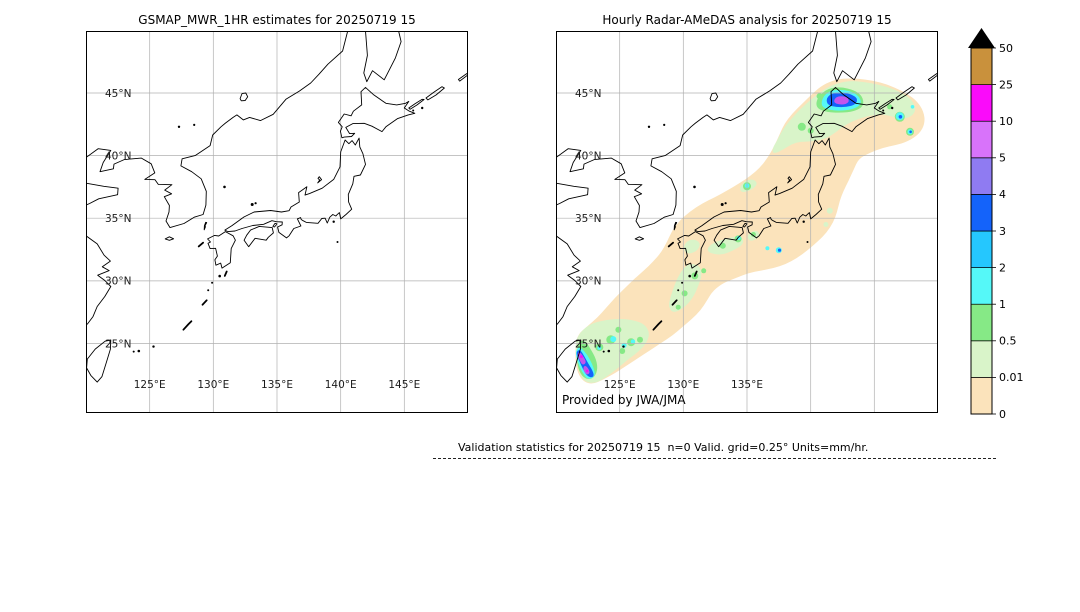 The height and width of the screenshot is (612, 1080). I want to click on left-map-title: GSMAP_MWR_1HR estimates for 20250719 15, so click(277, 20).